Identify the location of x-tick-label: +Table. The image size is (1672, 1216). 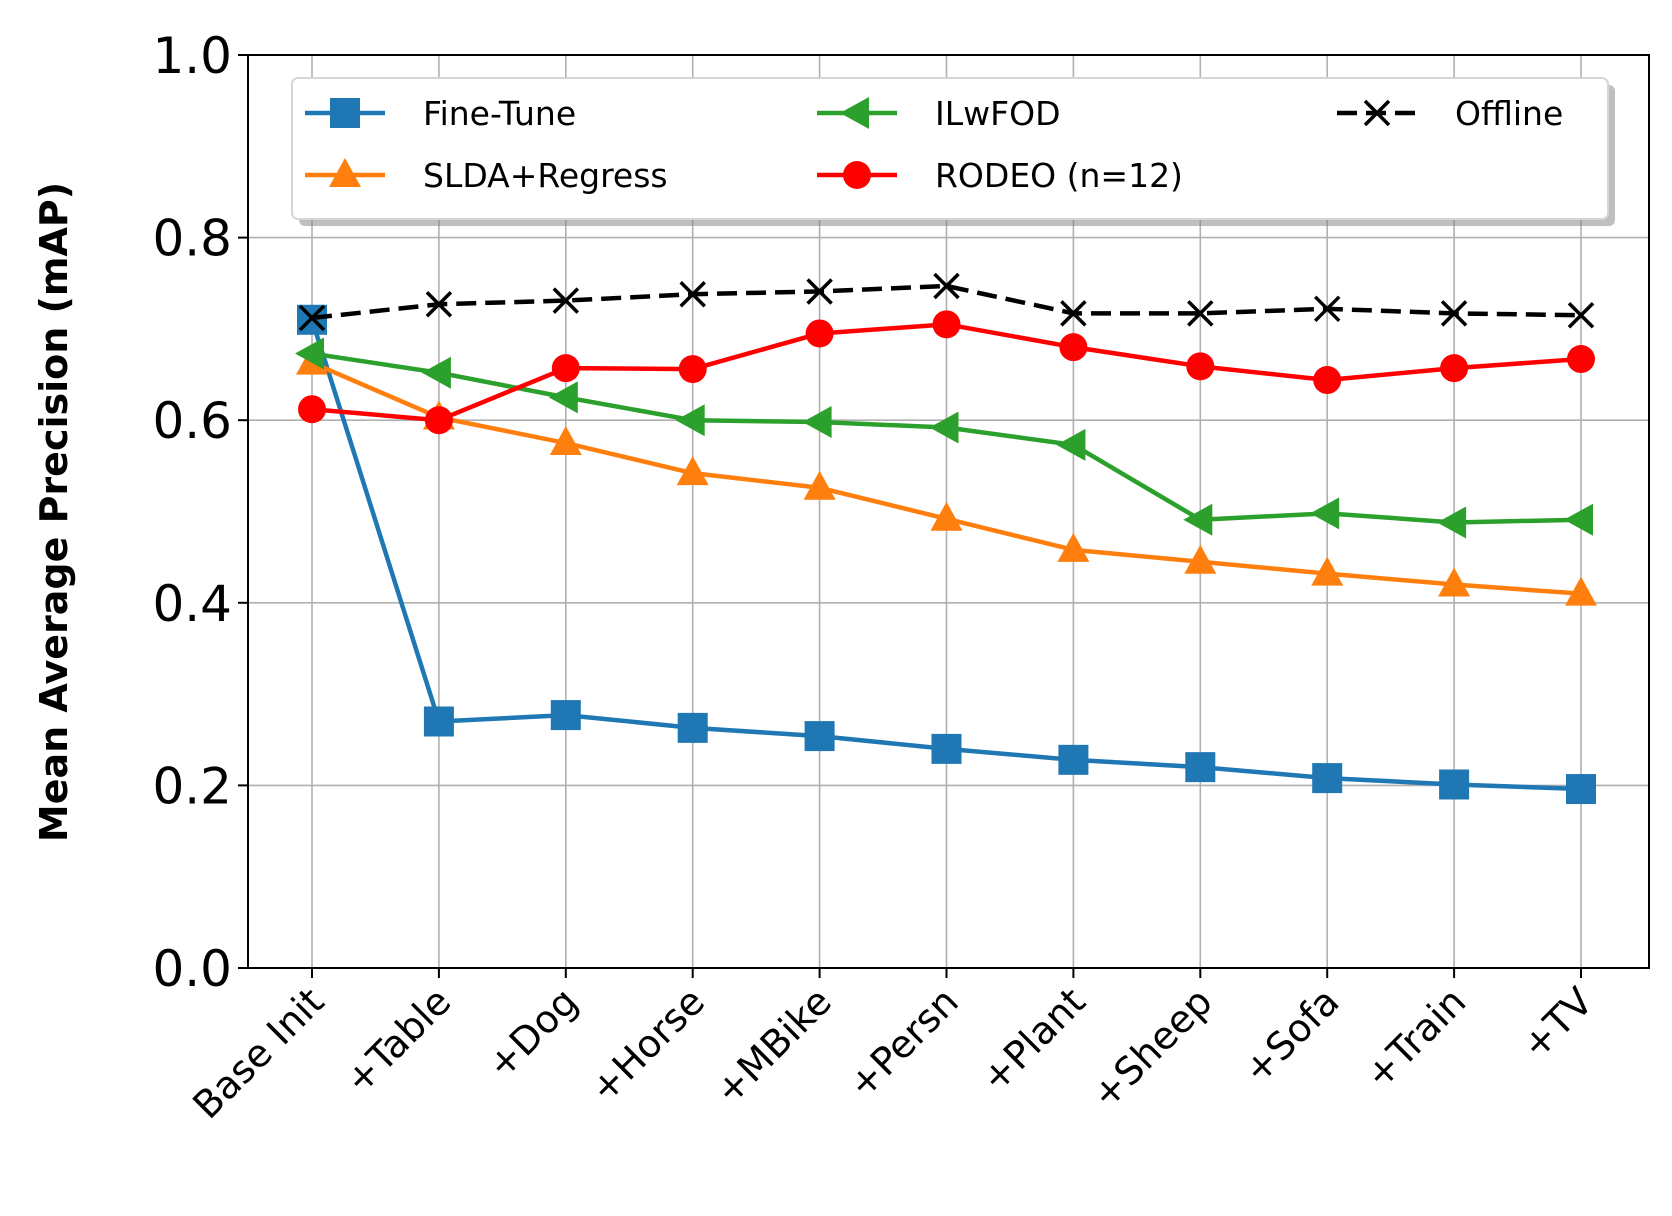
(397, 1040).